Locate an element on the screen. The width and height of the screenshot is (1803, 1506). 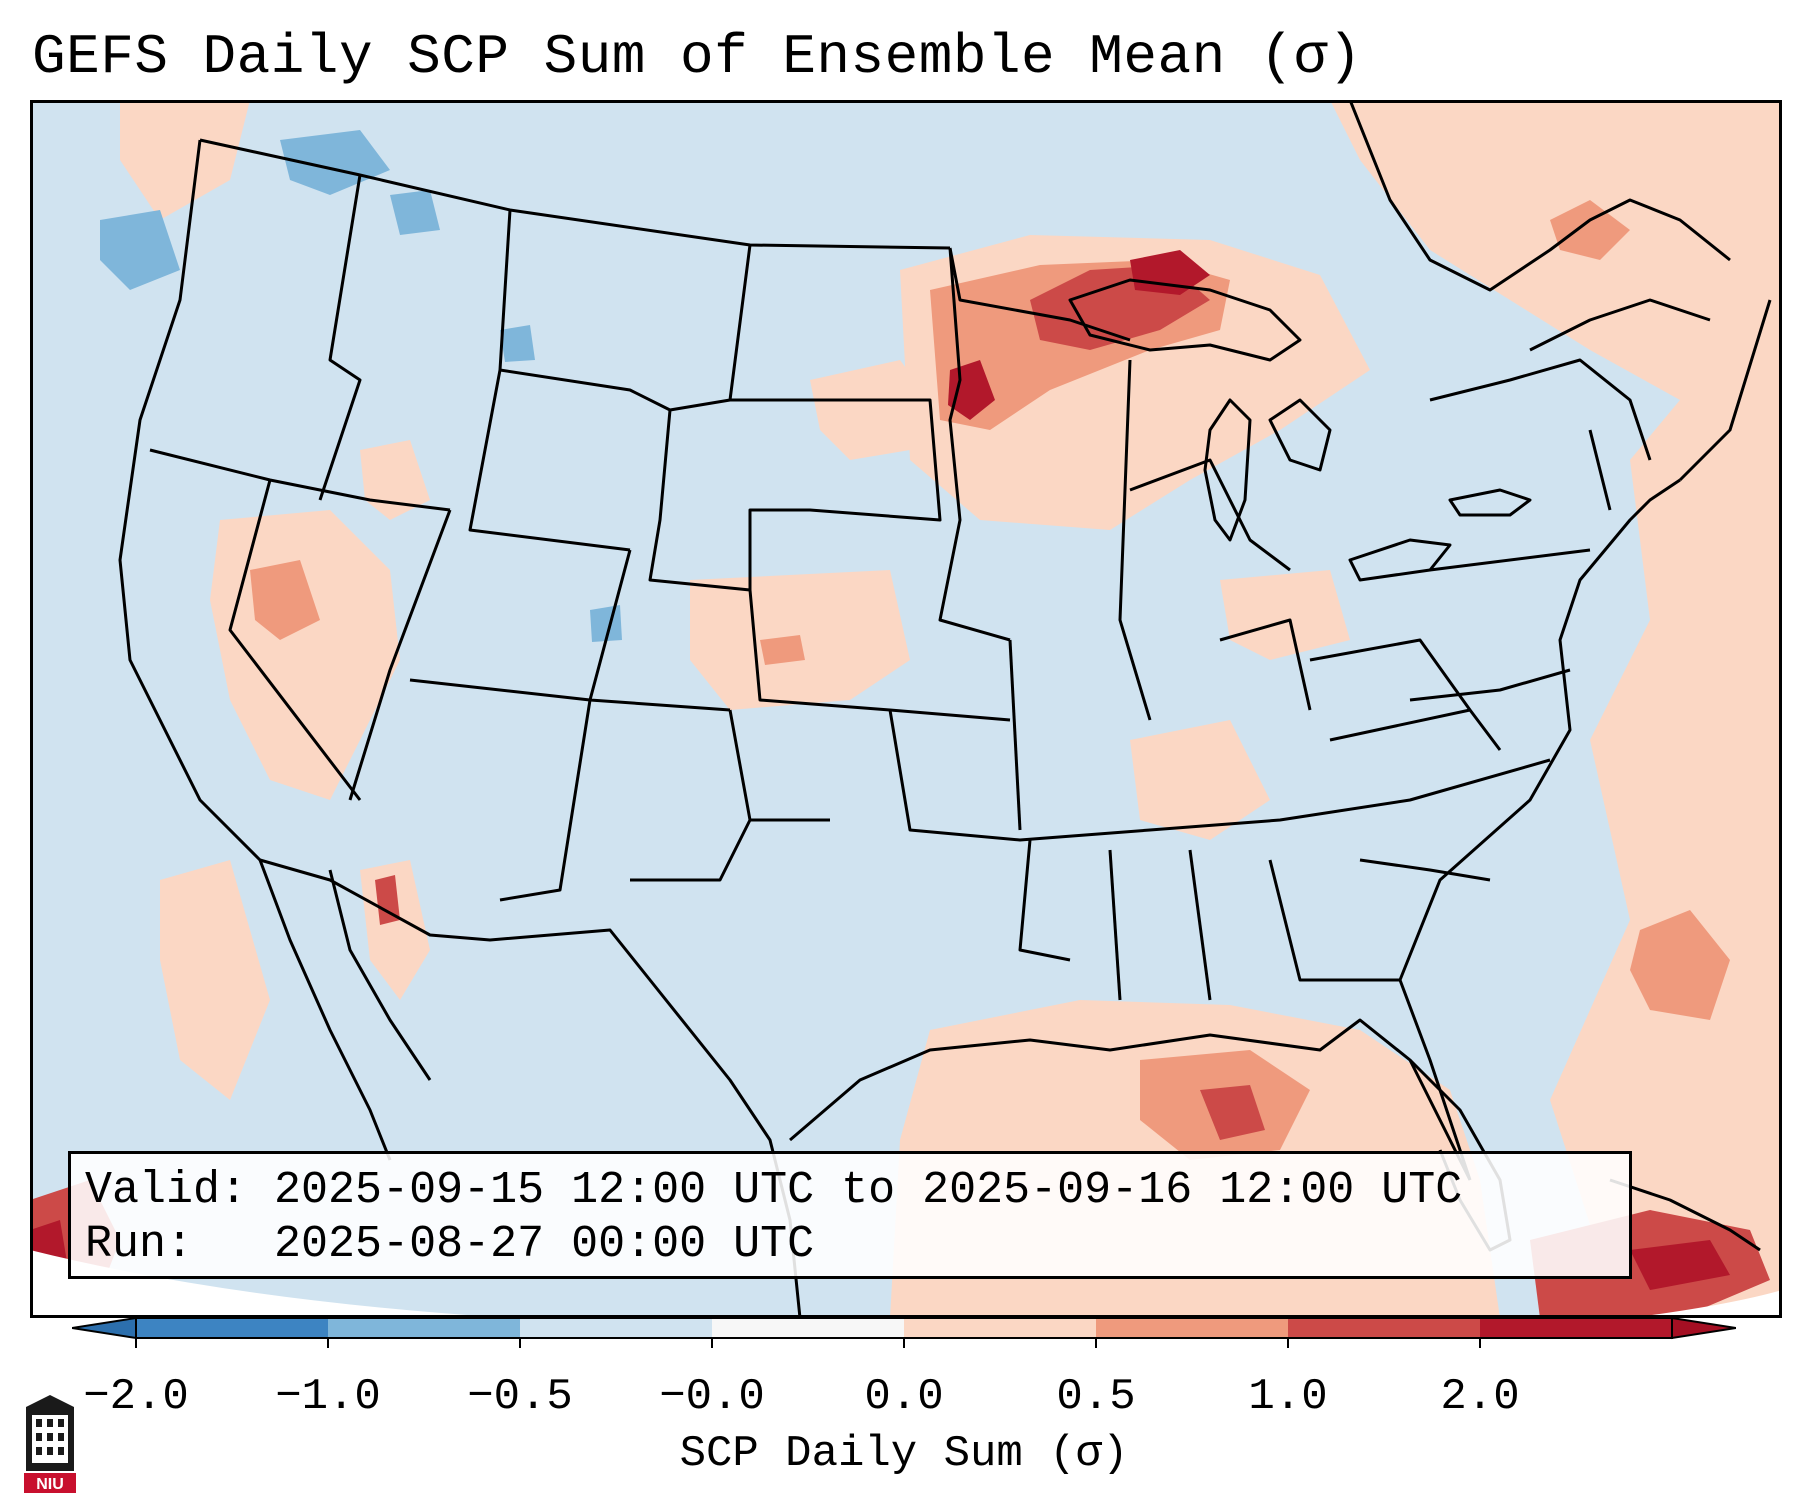
colorbar-tick-label: 0.0 is located at coordinates (904, 1397).